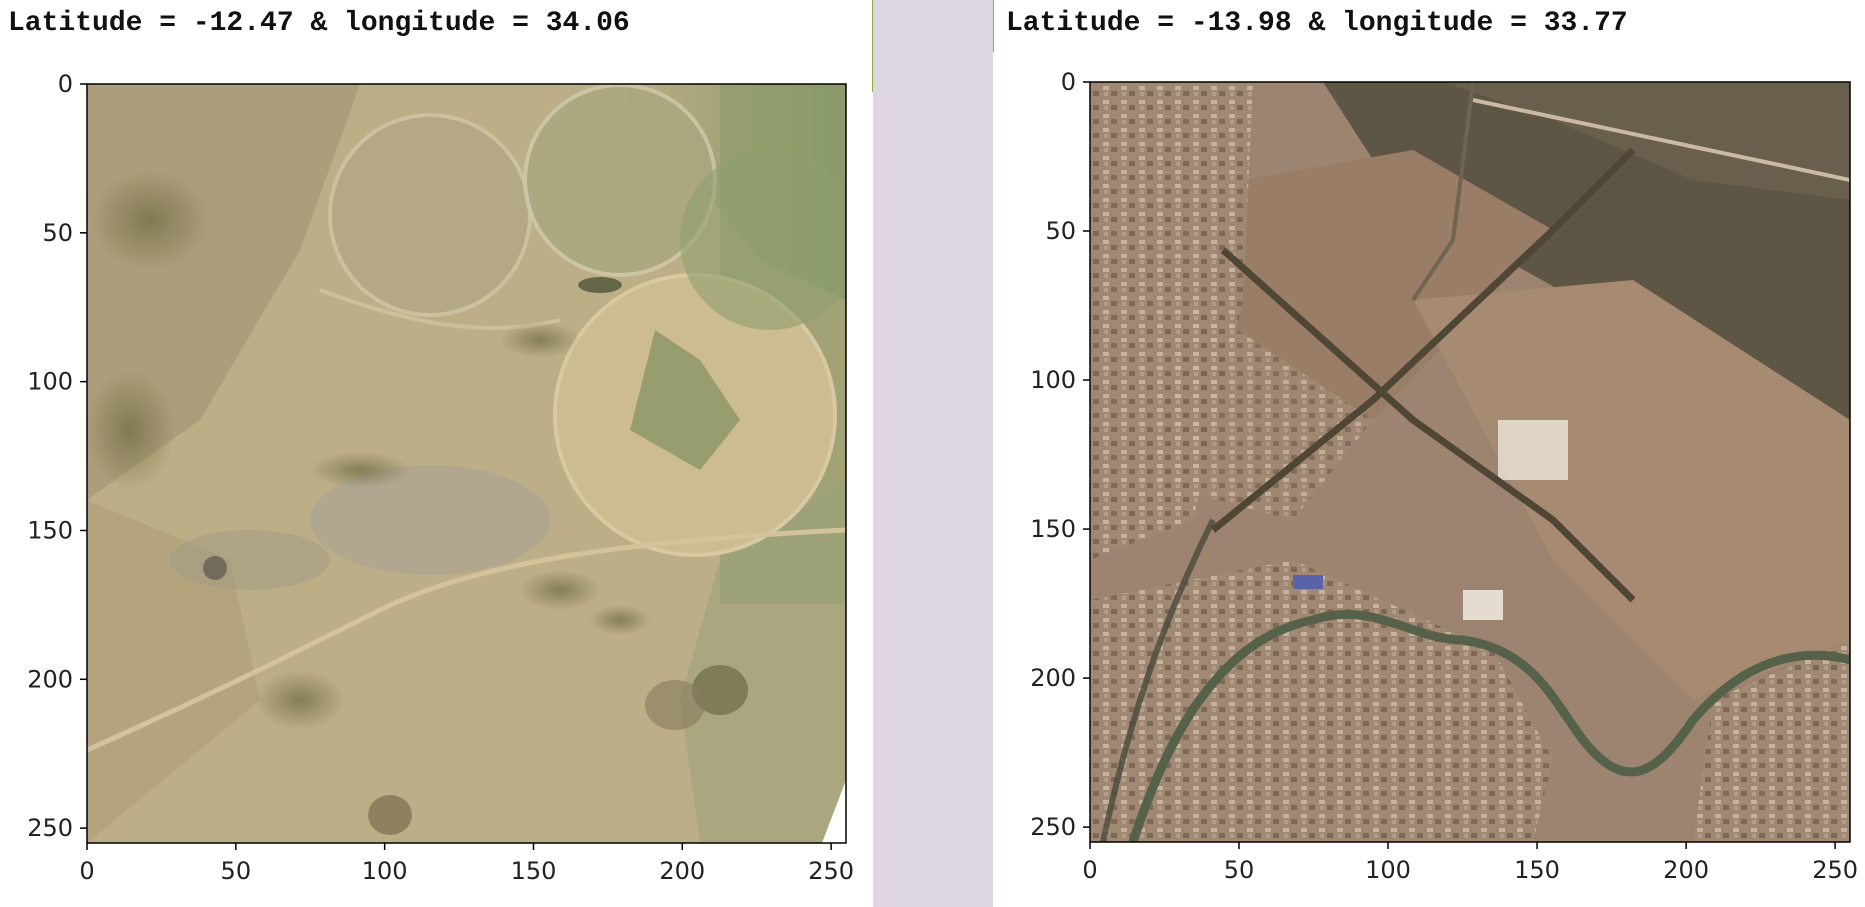  I want to click on panel-title: Latitude = -13.98 & longitude = 33.77, so click(1317, 23).